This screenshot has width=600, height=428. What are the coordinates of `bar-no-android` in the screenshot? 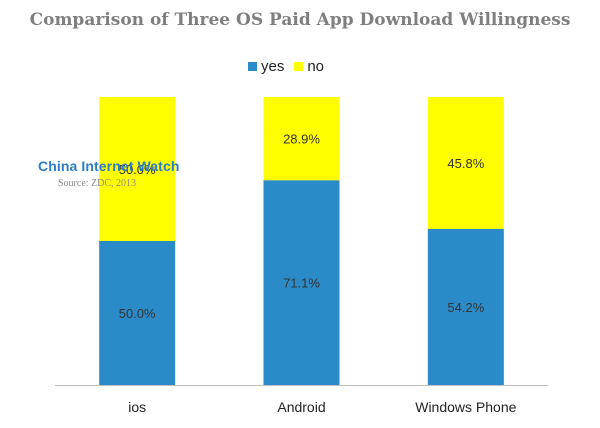 It's located at (301, 139).